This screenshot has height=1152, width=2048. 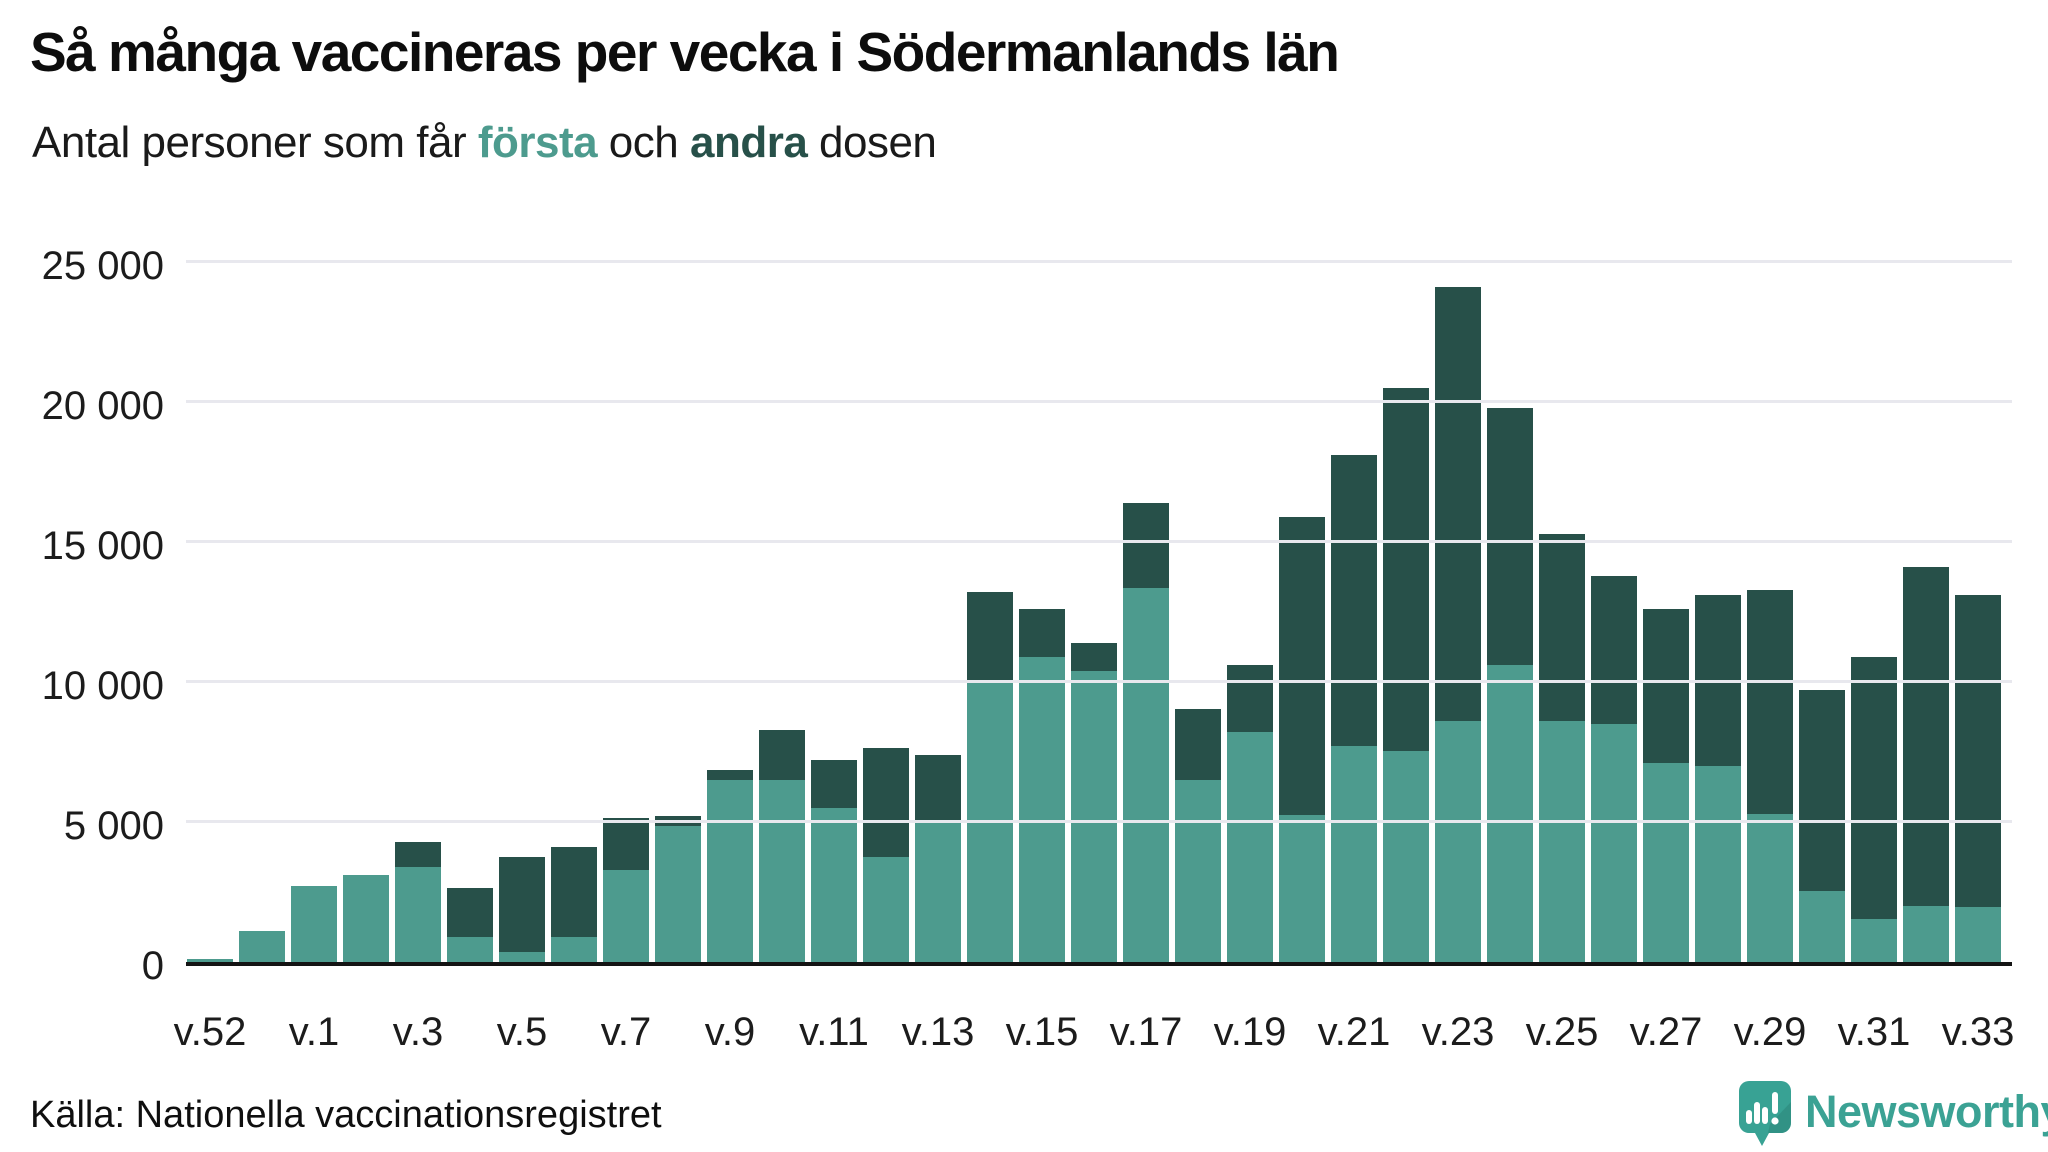 What do you see at coordinates (1250, 847) in the screenshot?
I see `segment-forsta-v.19` at bounding box center [1250, 847].